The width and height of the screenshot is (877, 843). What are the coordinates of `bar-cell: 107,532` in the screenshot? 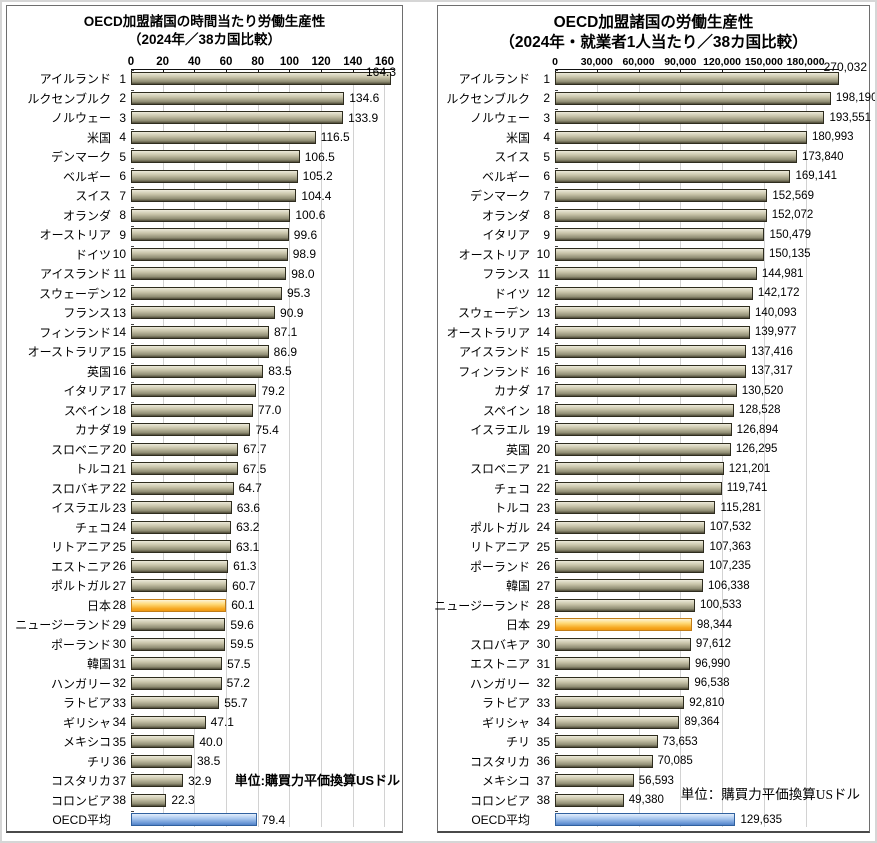 It's located at (697, 528).